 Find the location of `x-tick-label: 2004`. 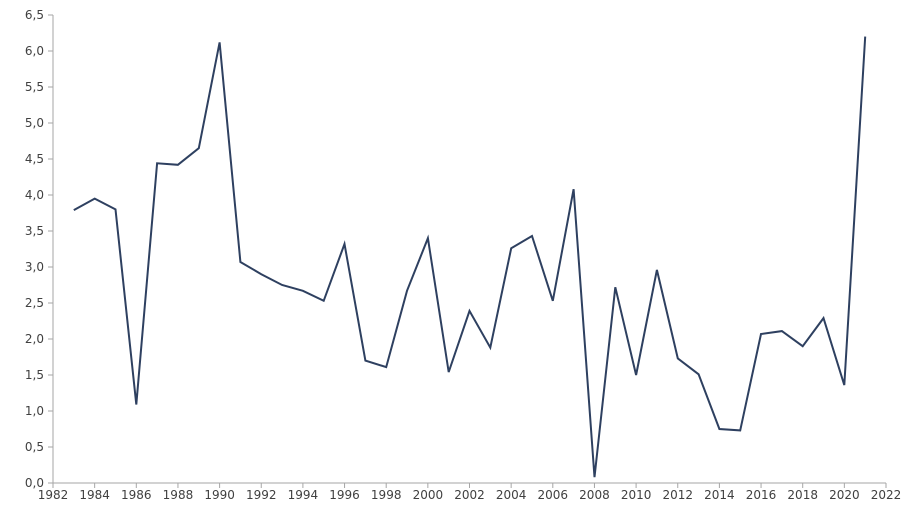

x-tick-label: 2004 is located at coordinates (511, 495).